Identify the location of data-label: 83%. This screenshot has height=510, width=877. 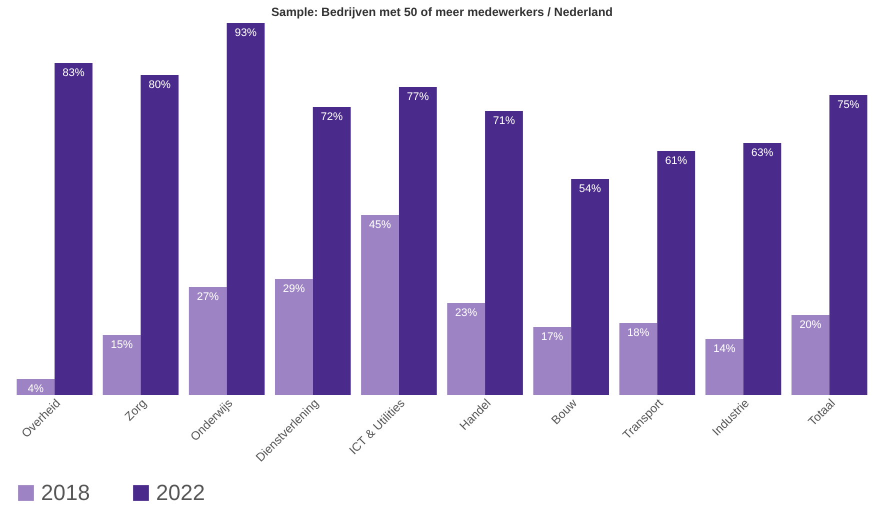
(73, 73).